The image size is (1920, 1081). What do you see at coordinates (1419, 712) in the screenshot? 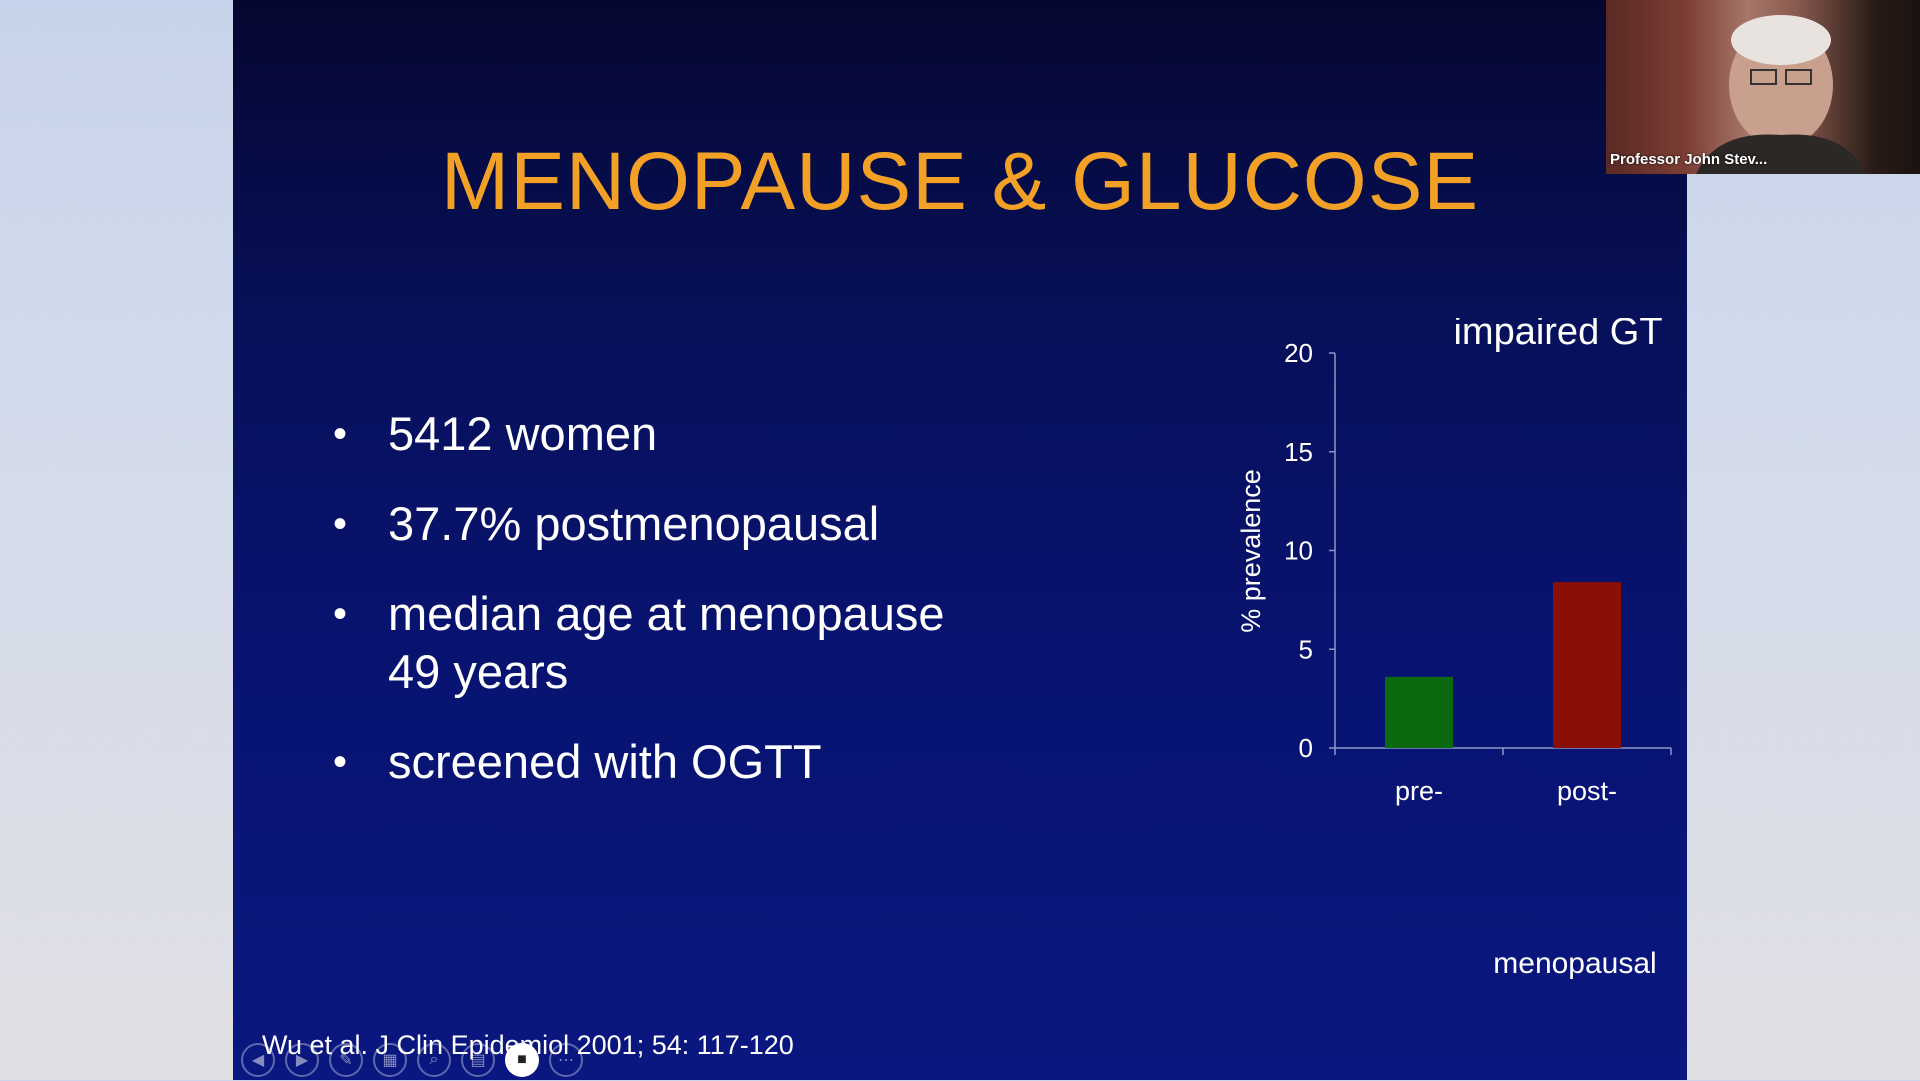
I see `bar-pre` at bounding box center [1419, 712].